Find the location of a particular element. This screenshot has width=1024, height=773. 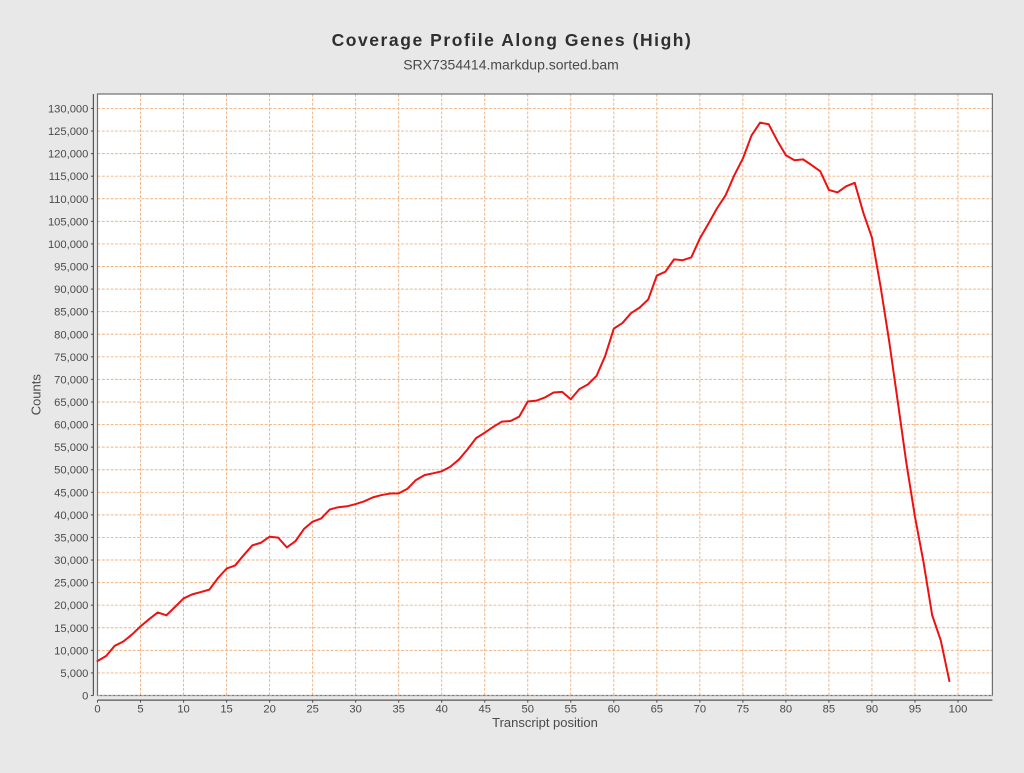

svg-text: 10,000 is located at coordinates (71, 651).